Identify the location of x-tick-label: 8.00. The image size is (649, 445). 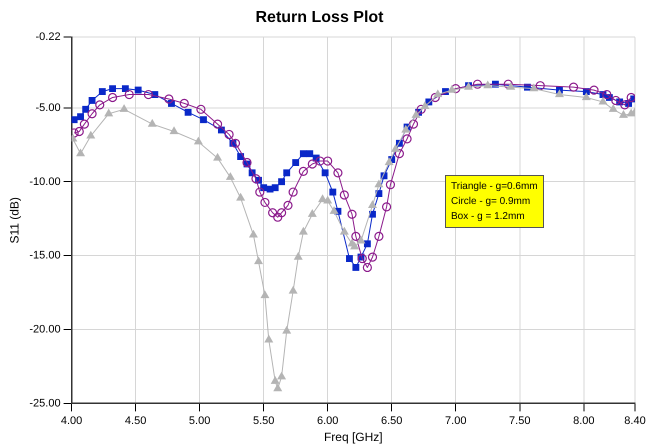
(583, 421).